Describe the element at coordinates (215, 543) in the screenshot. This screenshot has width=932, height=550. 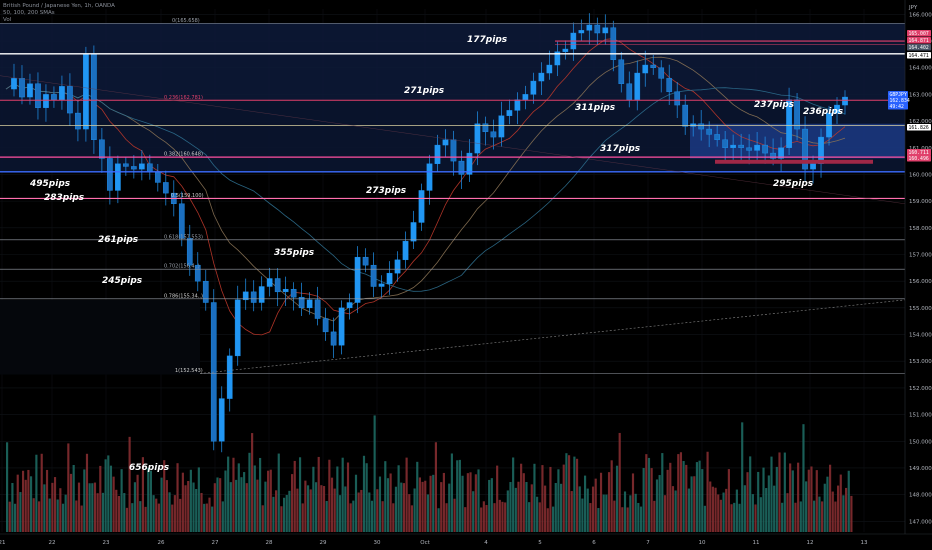
I see `time-tick-label: 27` at that location.